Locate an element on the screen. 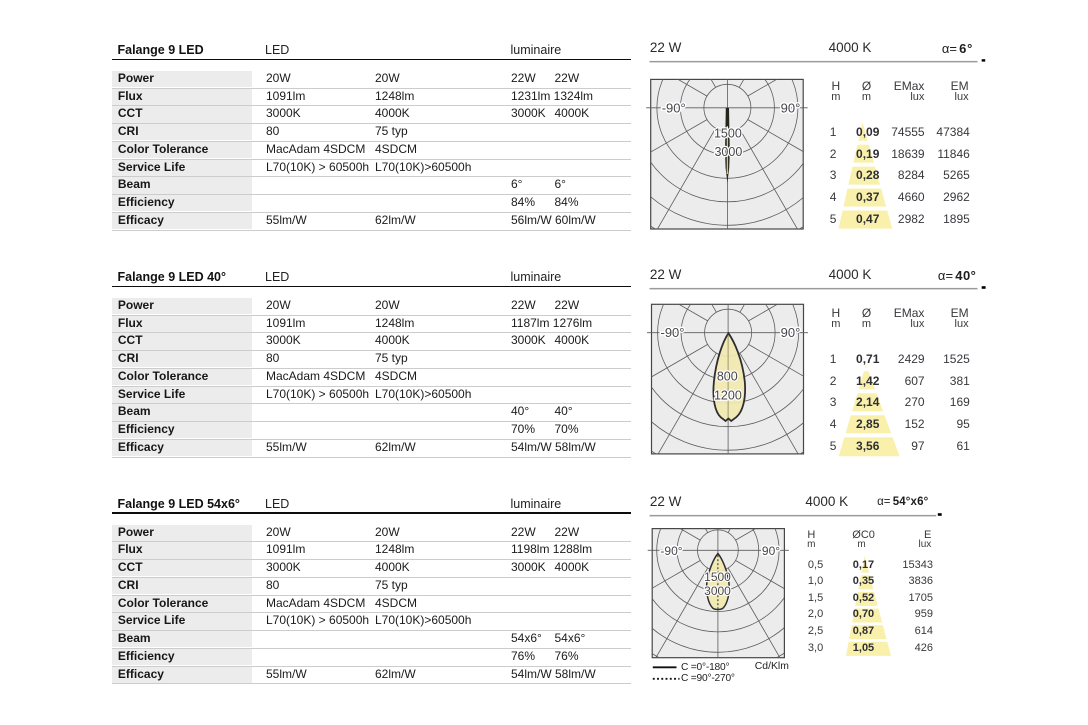 Image resolution: width=1088 pixels, height=725 pixels. svg-text: 800 is located at coordinates (727, 377).